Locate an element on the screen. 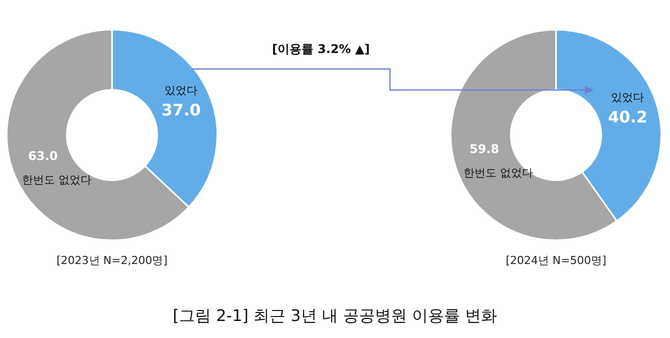 The width and height of the screenshot is (670, 338). data-label: 63.0 is located at coordinates (43, 156).